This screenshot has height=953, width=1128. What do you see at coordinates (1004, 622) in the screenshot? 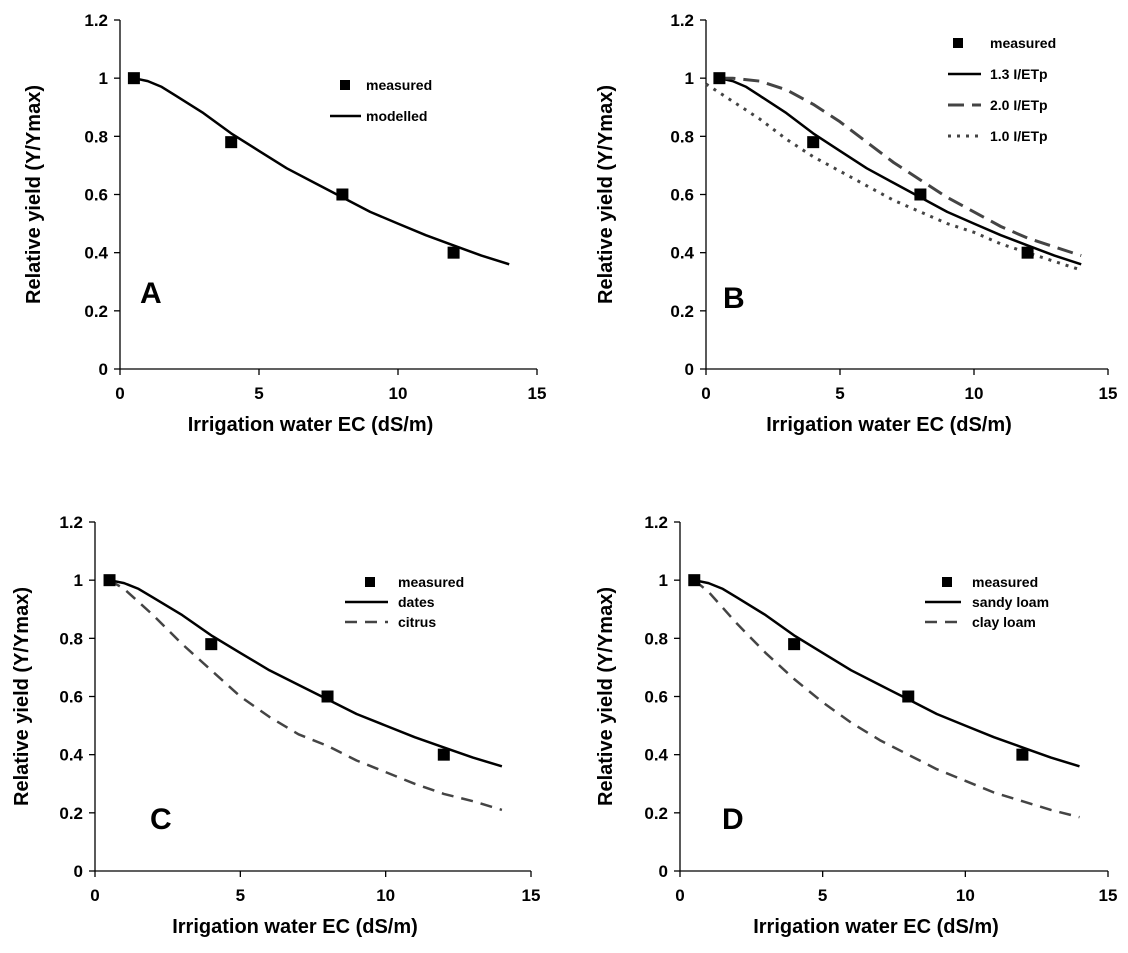
I see `legend-label: clay loam` at bounding box center [1004, 622].